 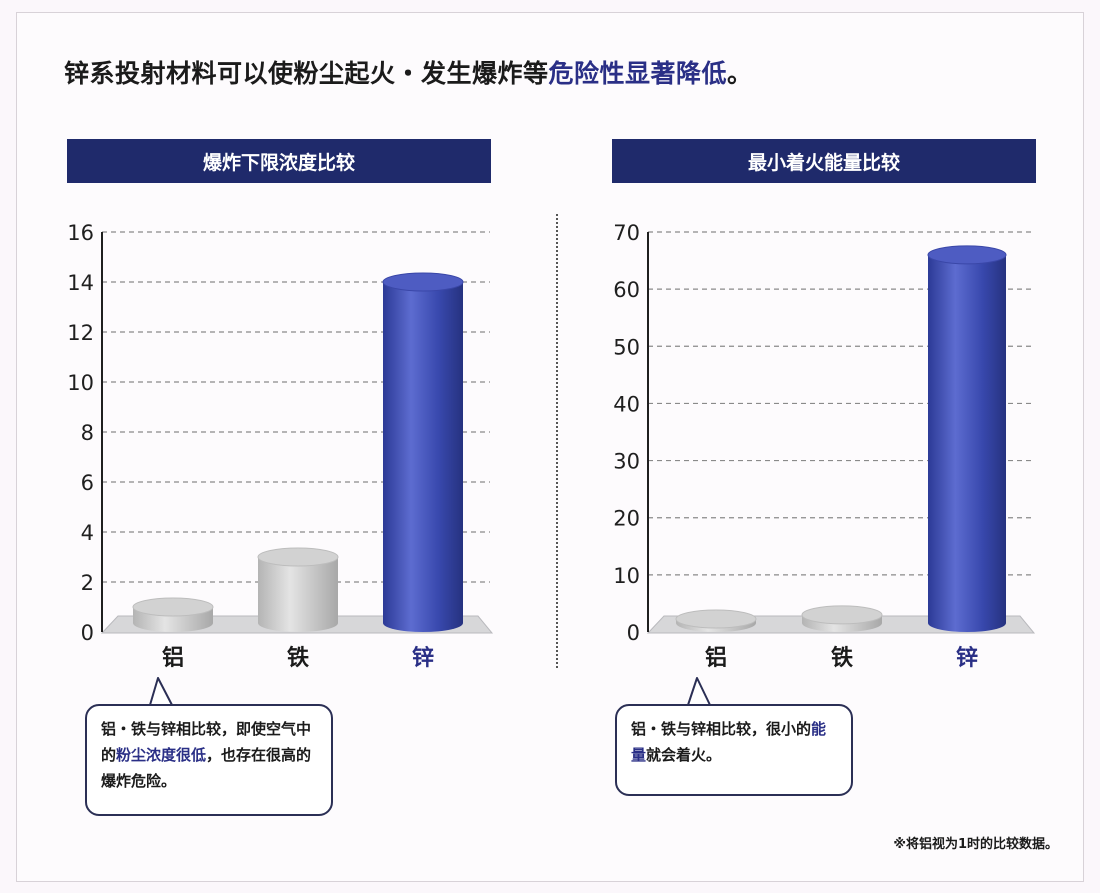 What do you see at coordinates (740, 73) in the screenshot?
I see `headline-suffix: 。` at bounding box center [740, 73].